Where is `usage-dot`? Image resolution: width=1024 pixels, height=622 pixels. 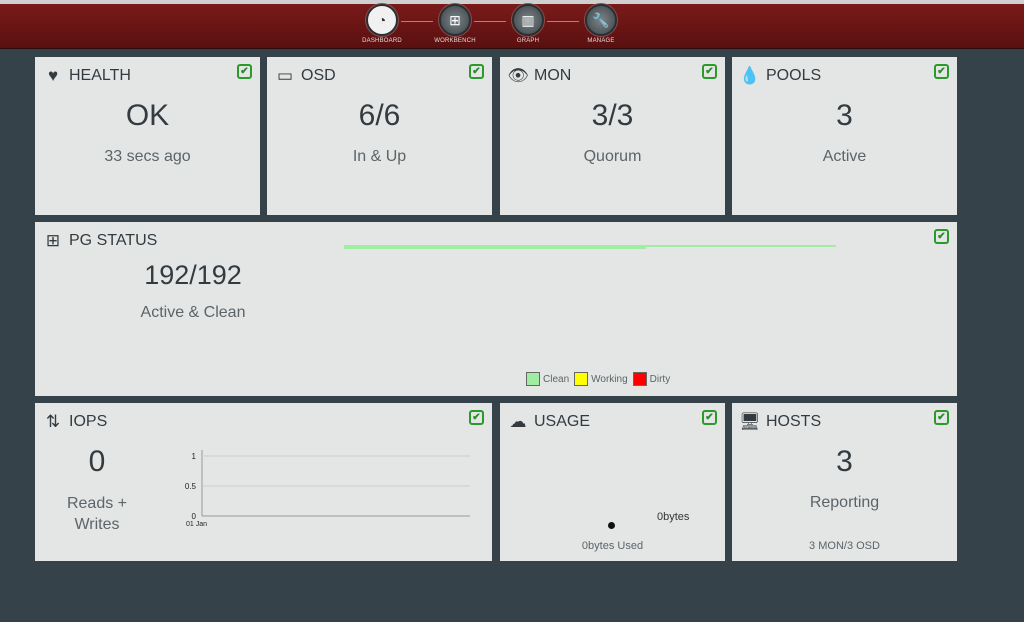
usage-dot is located at coordinates (611, 525).